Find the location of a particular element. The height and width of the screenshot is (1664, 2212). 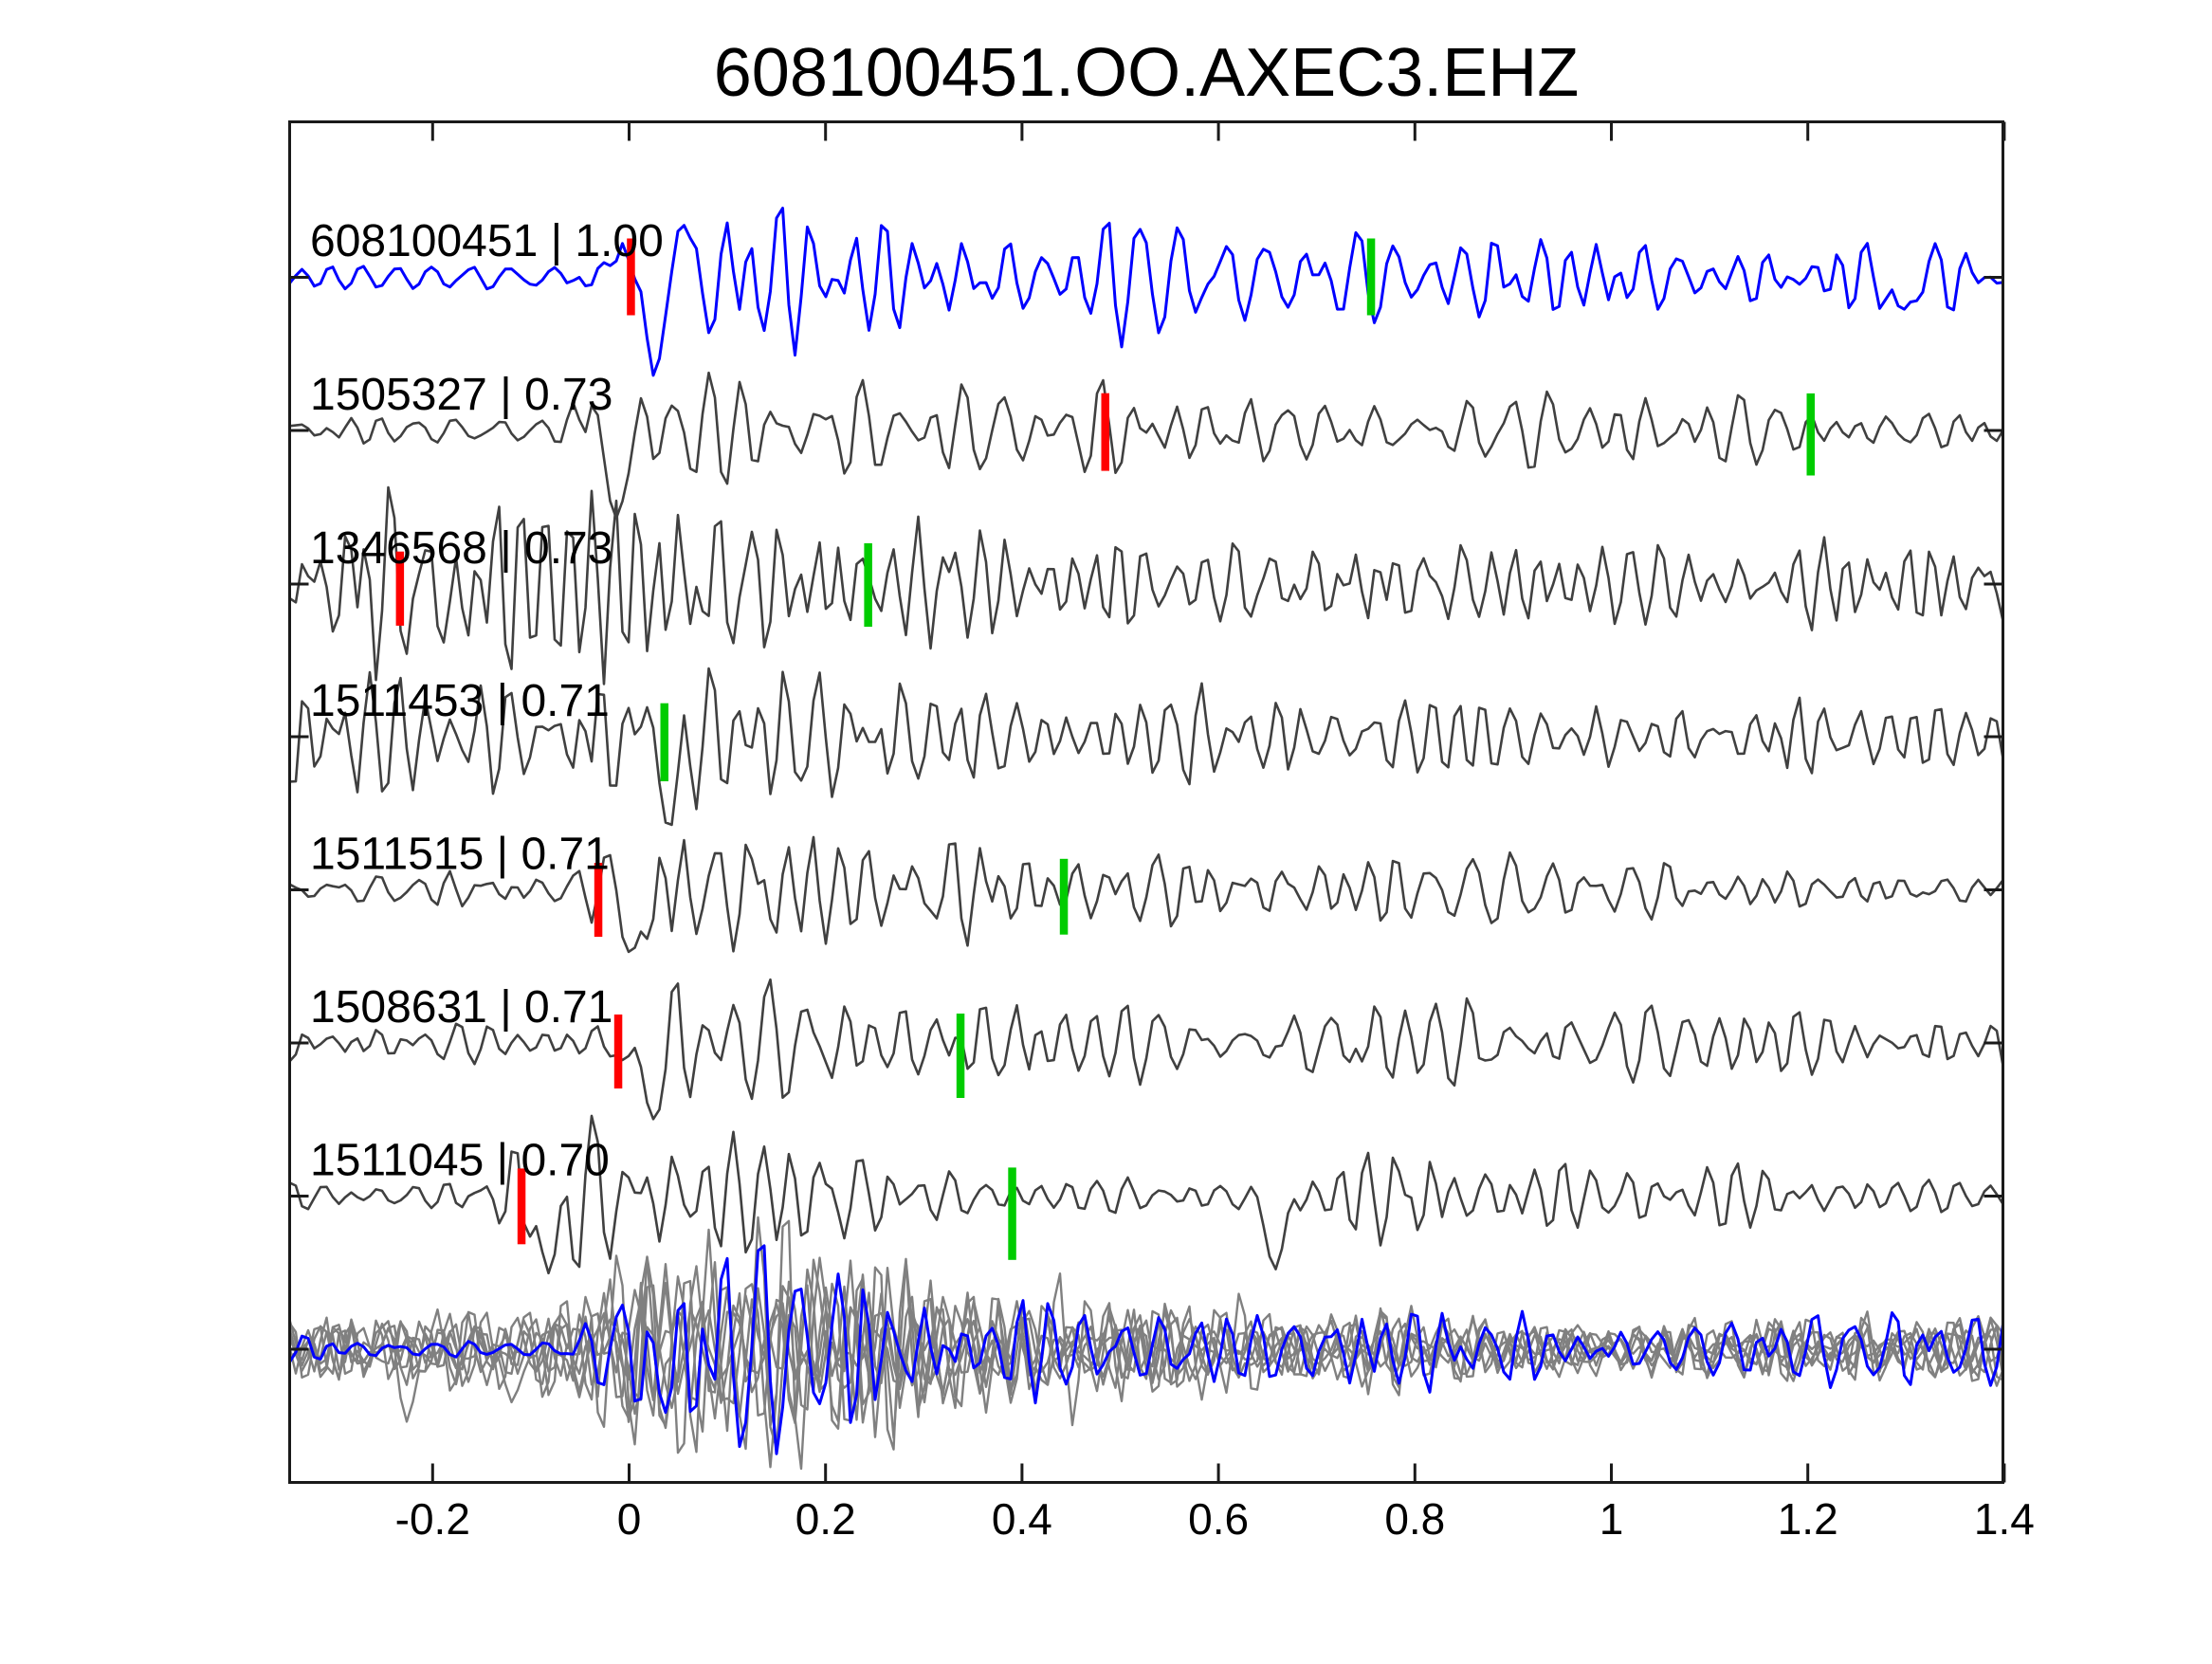

svg-text: 0.8 is located at coordinates (1414, 1519).